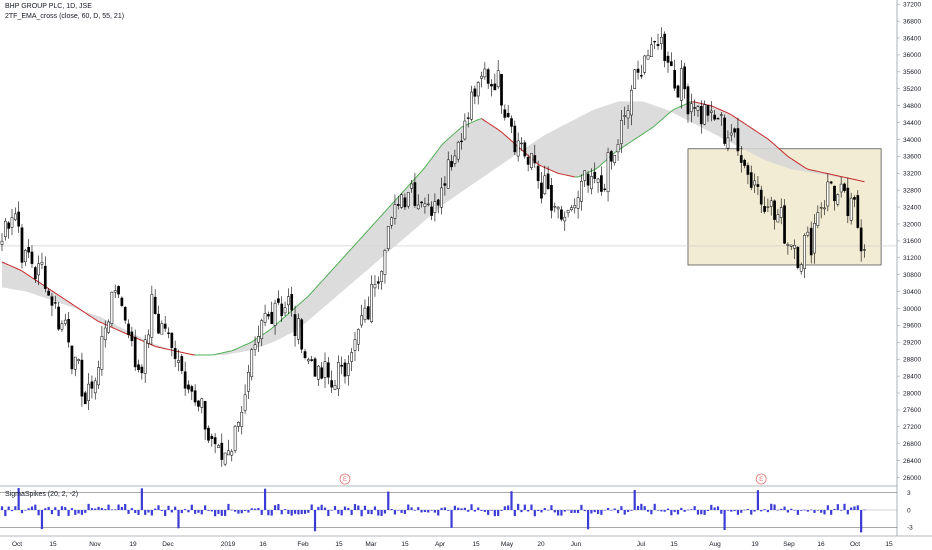 The height and width of the screenshot is (550, 932). What do you see at coordinates (263, 544) in the screenshot?
I see `time-tick-label: 16` at bounding box center [263, 544].